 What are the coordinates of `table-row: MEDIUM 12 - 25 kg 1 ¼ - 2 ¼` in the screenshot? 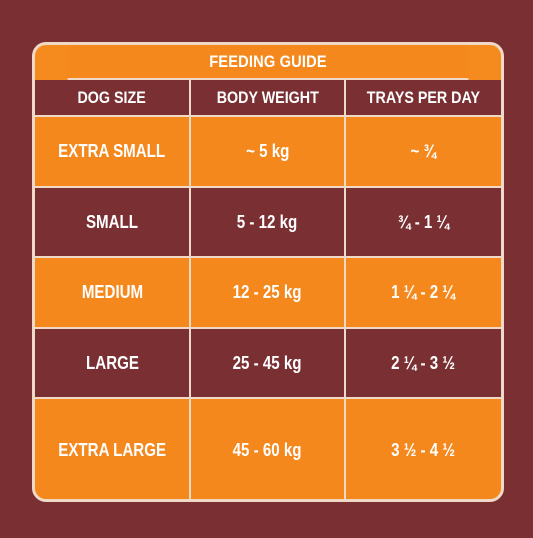 It's located at (268, 293).